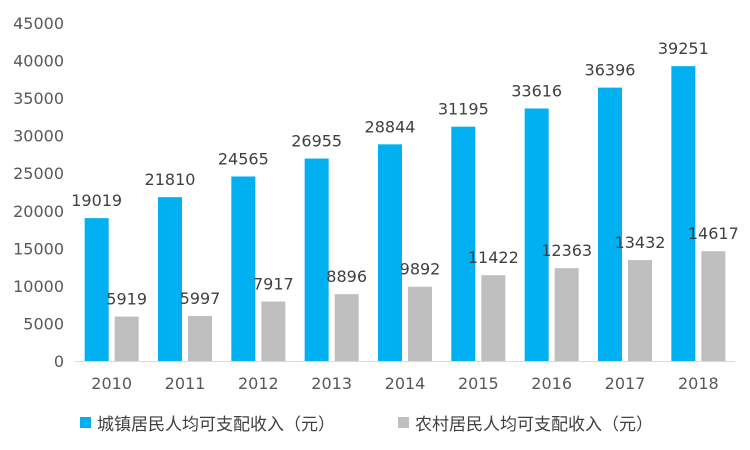 This screenshot has width=750, height=450. I want to click on data-label-rural: 8896, so click(346, 276).